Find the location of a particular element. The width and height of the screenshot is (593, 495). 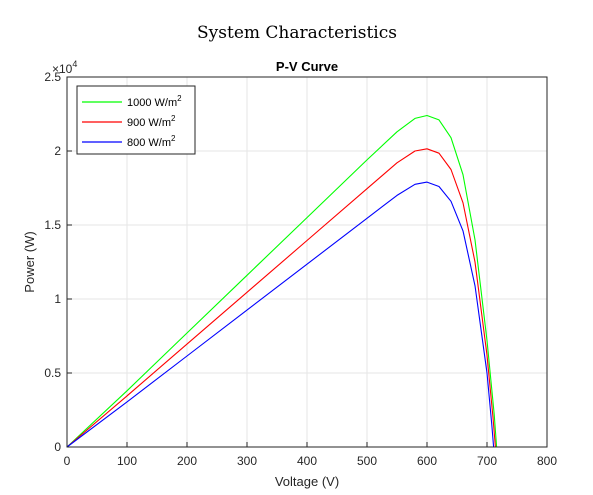

x-tick-label: 300 is located at coordinates (247, 461).